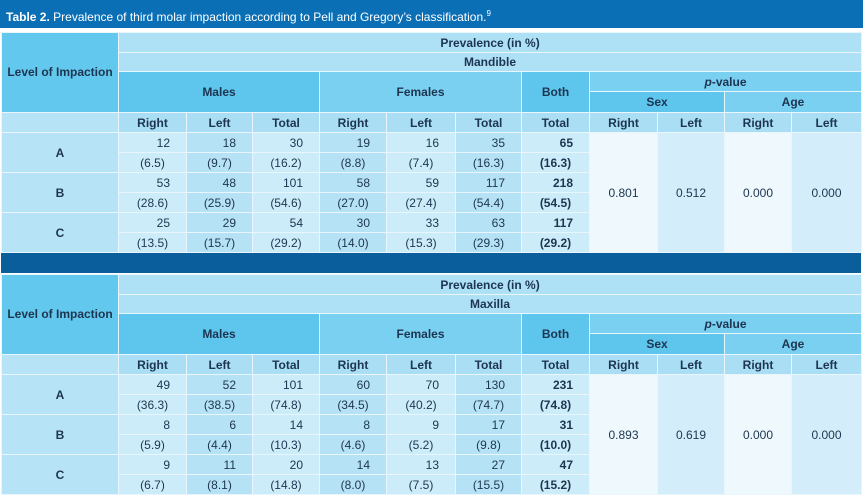 The width and height of the screenshot is (863, 498). I want to click on percent-cell: (25.9), so click(219, 202).